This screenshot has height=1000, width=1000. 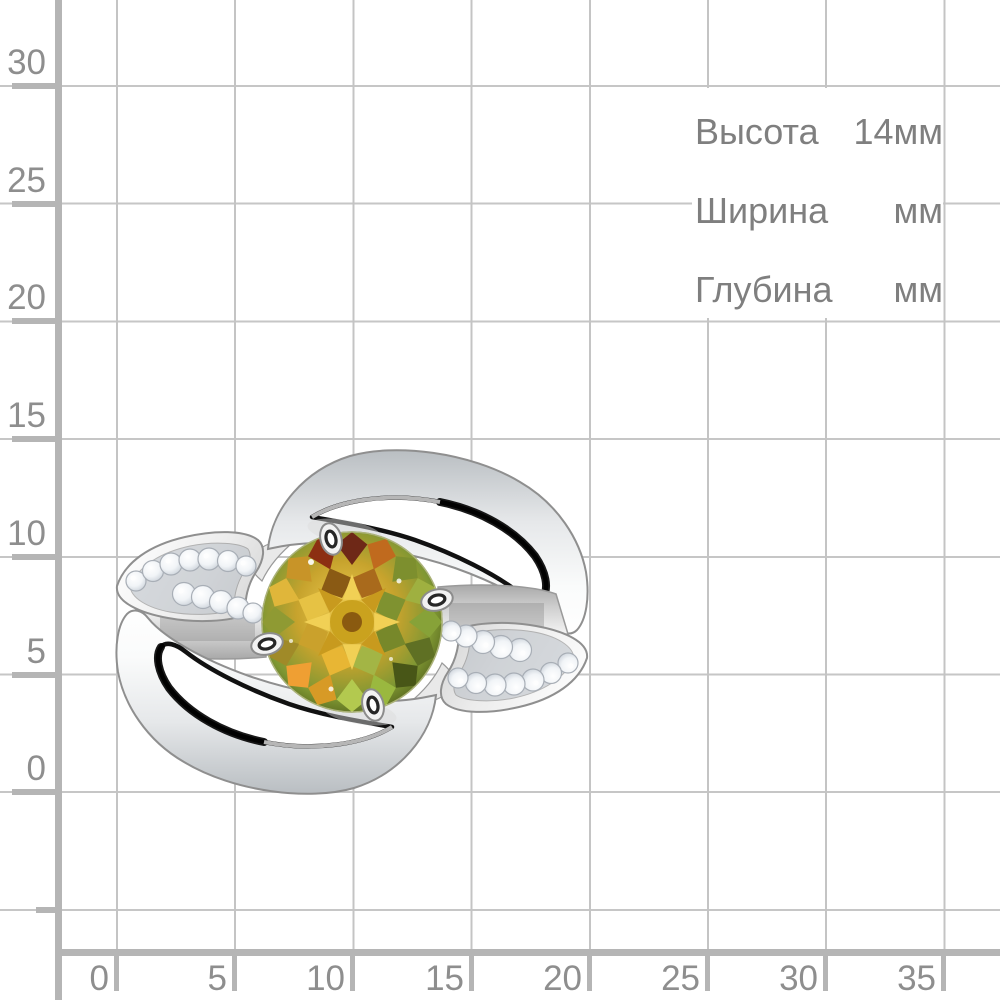 What do you see at coordinates (26, 62) in the screenshot?
I see `y-axis-tick-label: 30` at bounding box center [26, 62].